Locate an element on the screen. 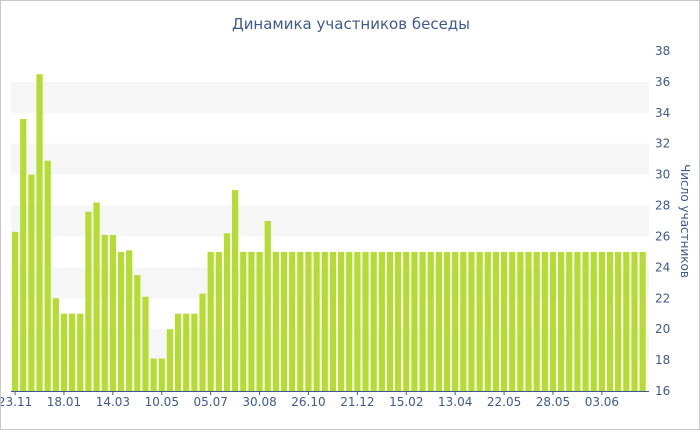 The height and width of the screenshot is (430, 700). y-tick-label: 34 is located at coordinates (662, 113).